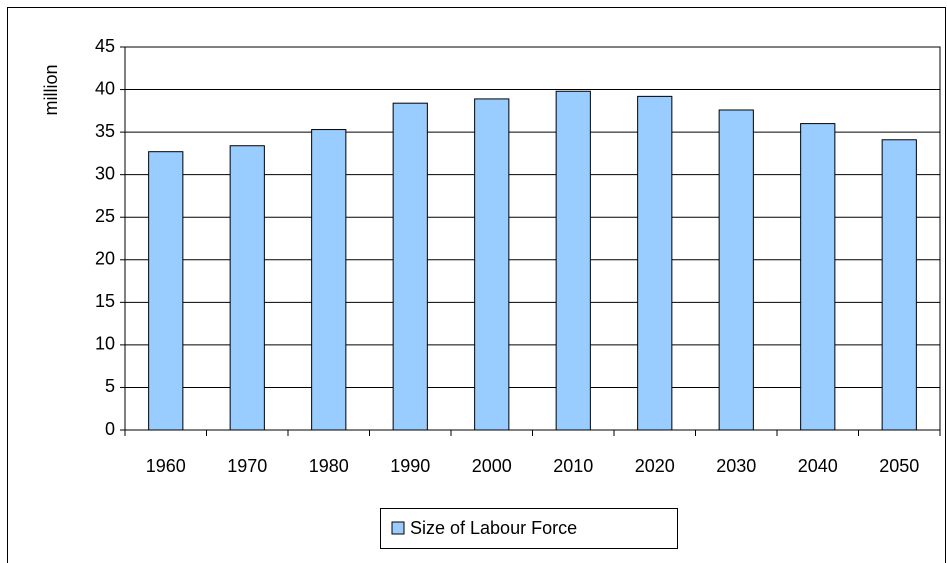 The width and height of the screenshot is (947, 563). Describe the element at coordinates (166, 466) in the screenshot. I see `x-tick-label: 1960` at that location.